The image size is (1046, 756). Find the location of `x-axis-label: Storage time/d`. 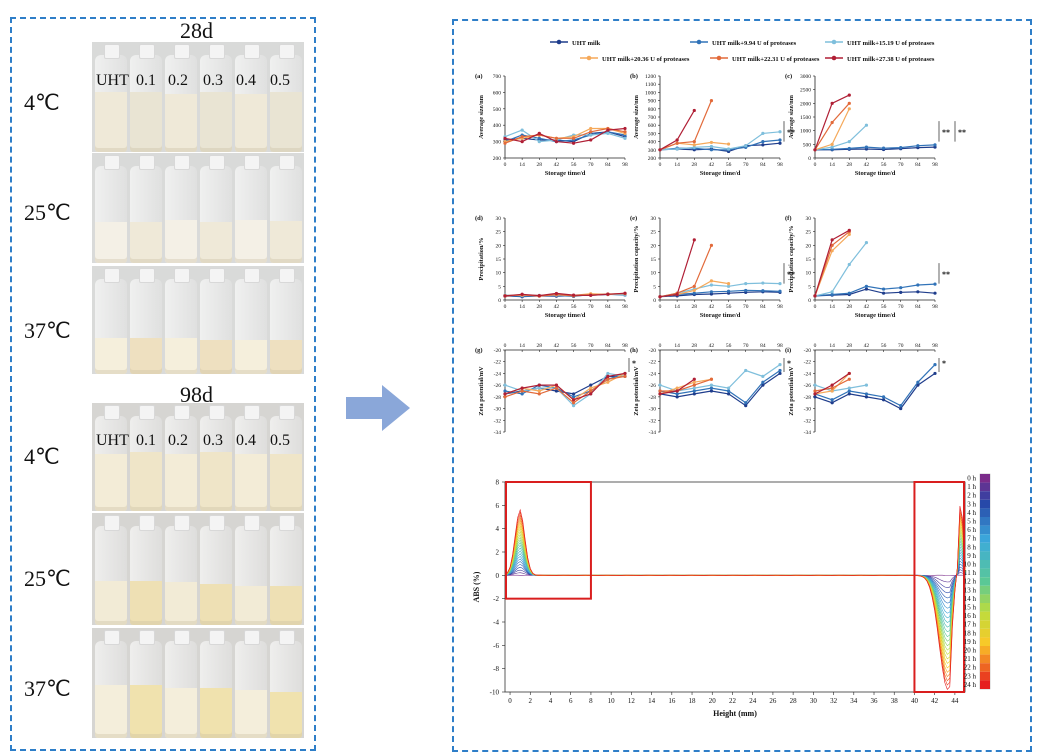

x-axis-label: Storage time/d is located at coordinates (720, 173).